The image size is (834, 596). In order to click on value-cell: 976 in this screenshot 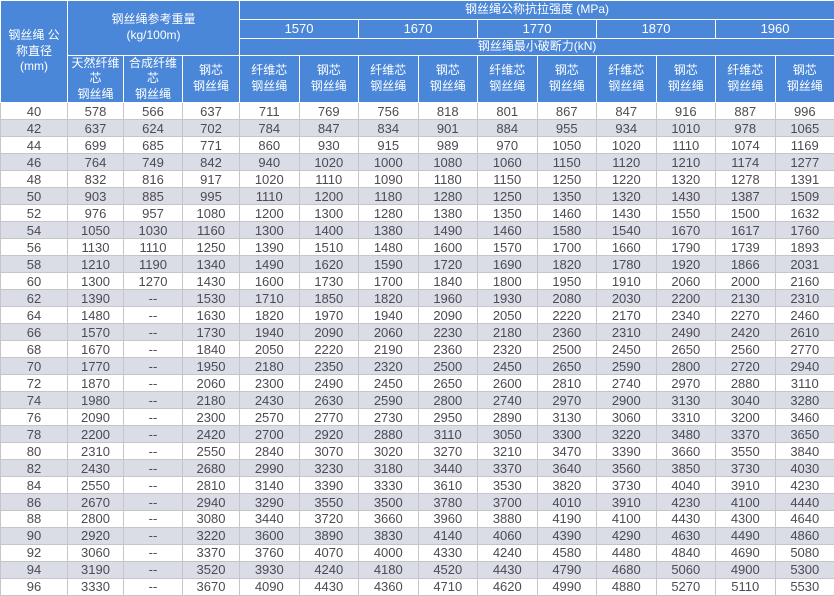, I will do `click(95, 213)`.